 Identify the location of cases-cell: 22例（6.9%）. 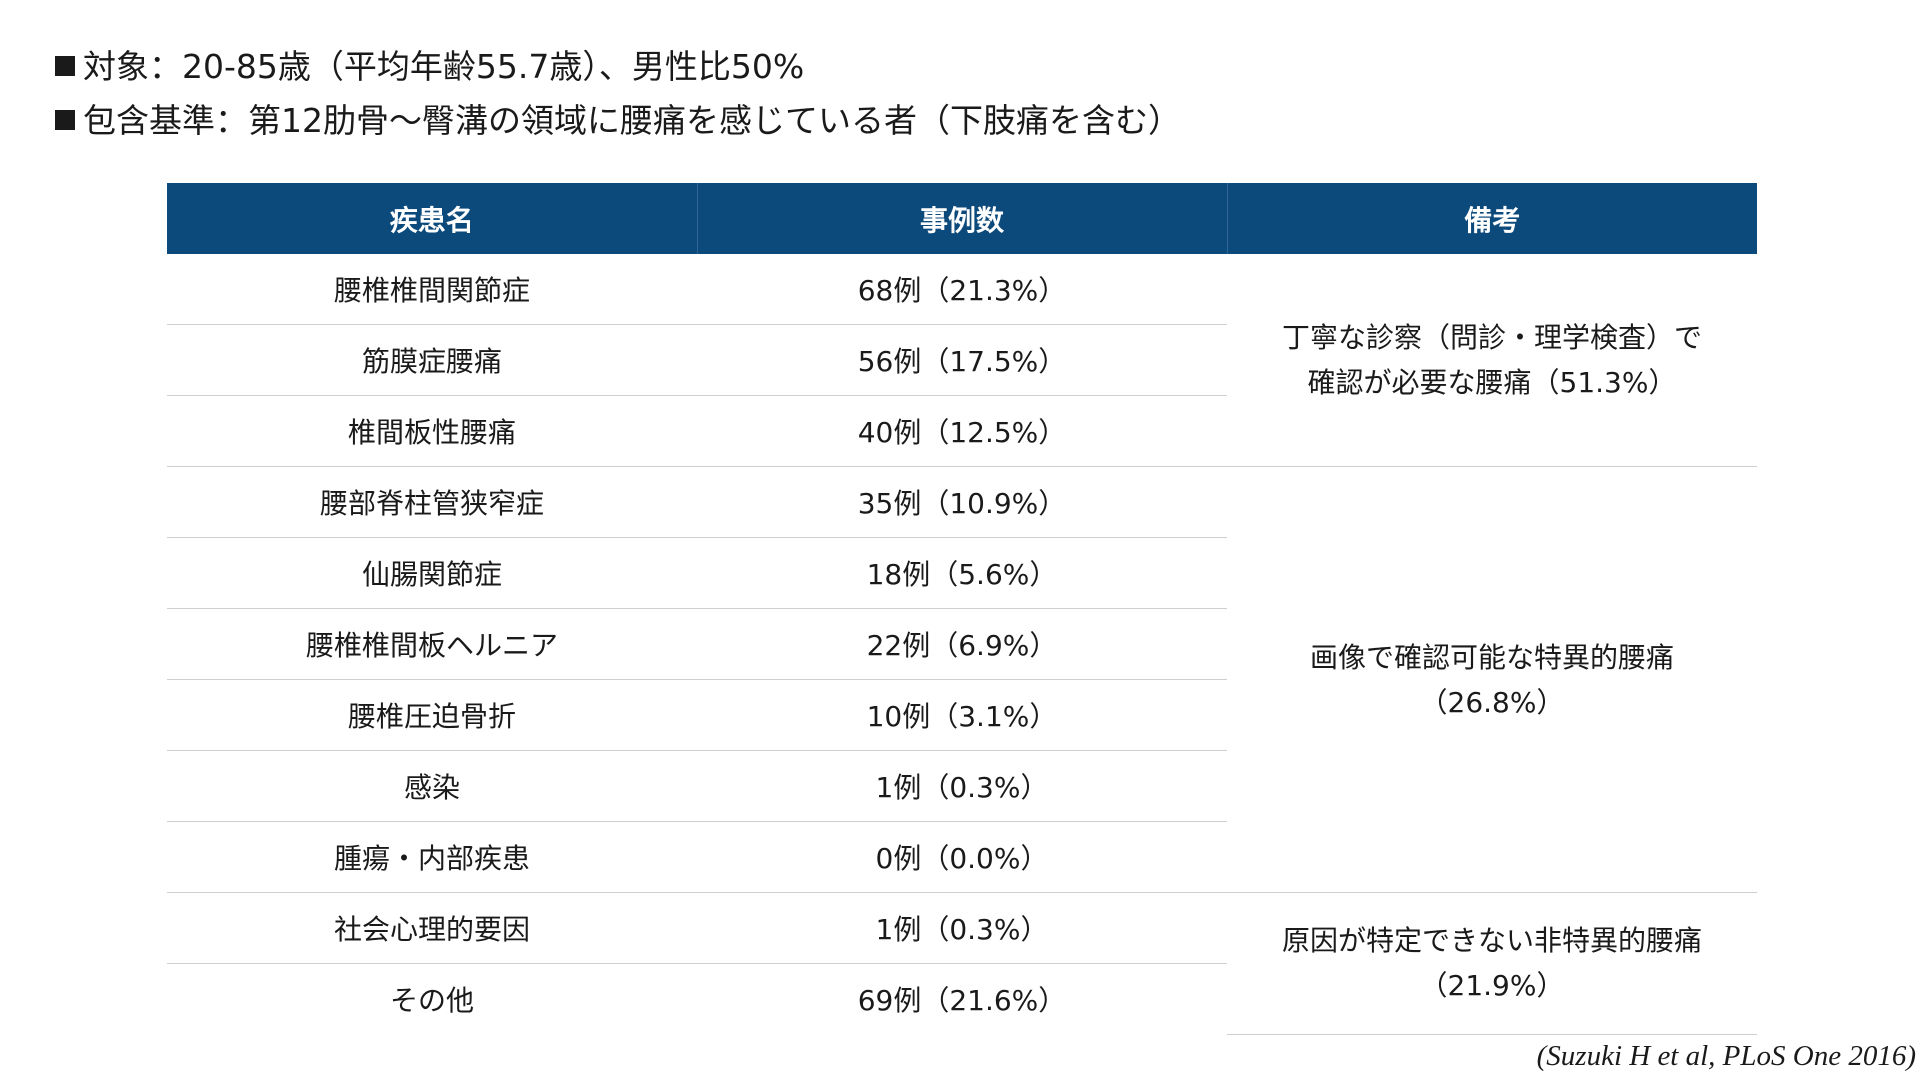
(962, 644).